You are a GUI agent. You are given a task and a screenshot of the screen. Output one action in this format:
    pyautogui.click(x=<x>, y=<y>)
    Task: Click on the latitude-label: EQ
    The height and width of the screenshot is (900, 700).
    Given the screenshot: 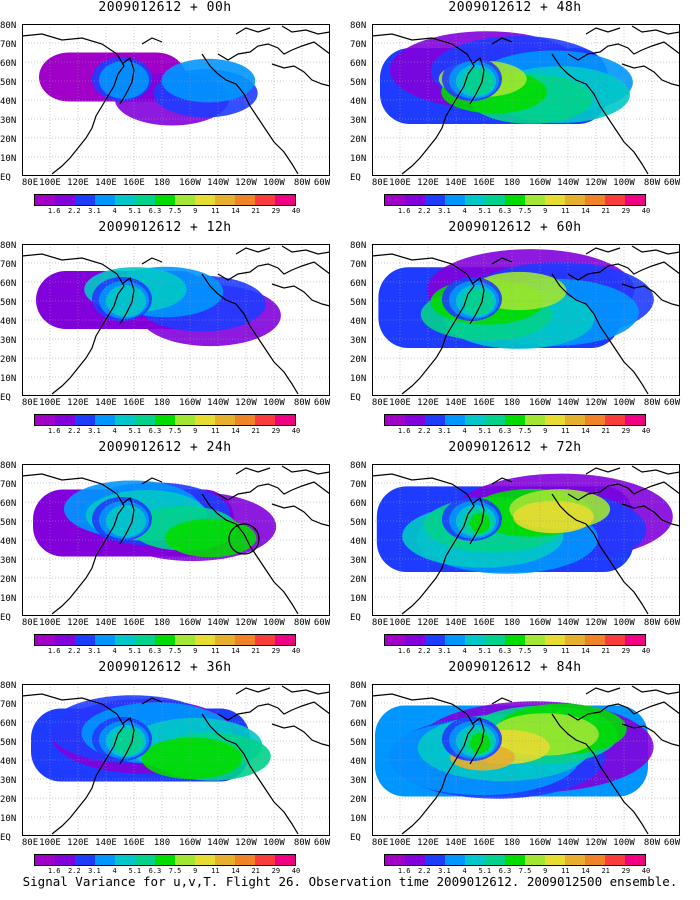 What is the action you would take?
    pyautogui.click(x=5, y=398)
    